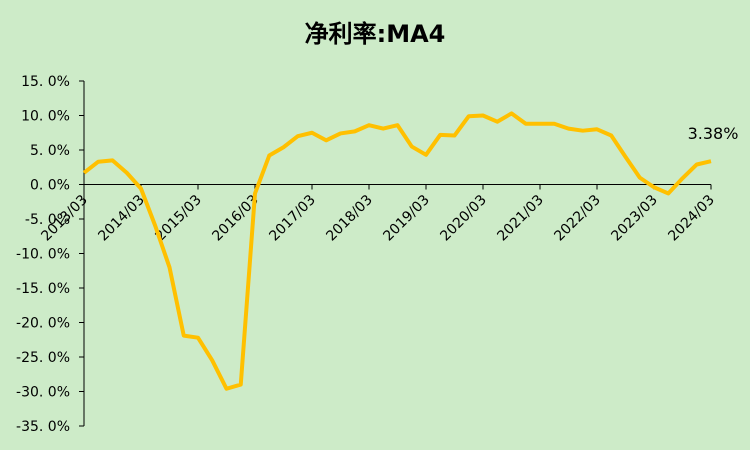  What do you see at coordinates (43, 427) in the screenshot?
I see `y-tick-label: -35. 0%` at bounding box center [43, 427].